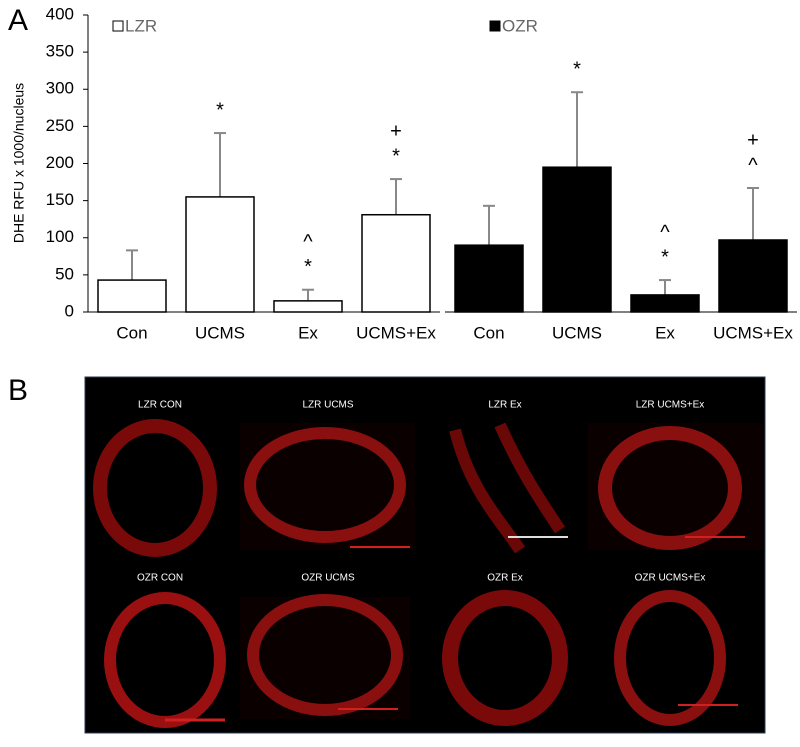  Describe the element at coordinates (60, 162) in the screenshot. I see `y-tick-label: 200` at that location.